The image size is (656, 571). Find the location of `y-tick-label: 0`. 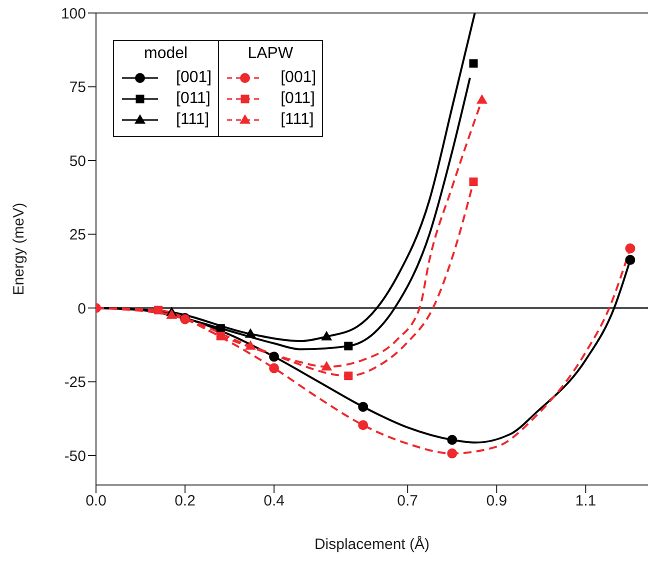

y-tick-label: 0 is located at coordinates (82, 309).